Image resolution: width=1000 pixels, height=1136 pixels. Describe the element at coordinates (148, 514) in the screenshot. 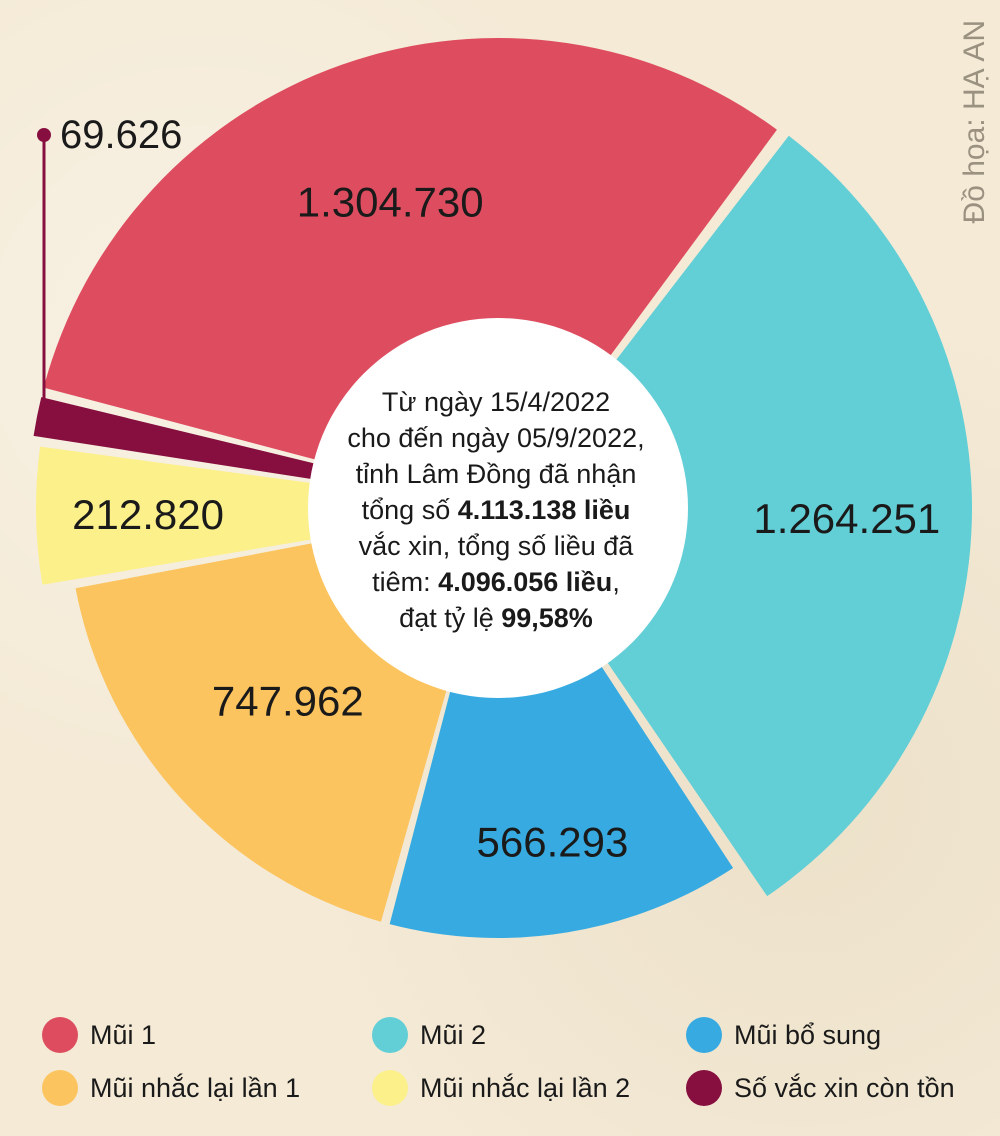

I see `slice-value-label: 212.820` at that location.